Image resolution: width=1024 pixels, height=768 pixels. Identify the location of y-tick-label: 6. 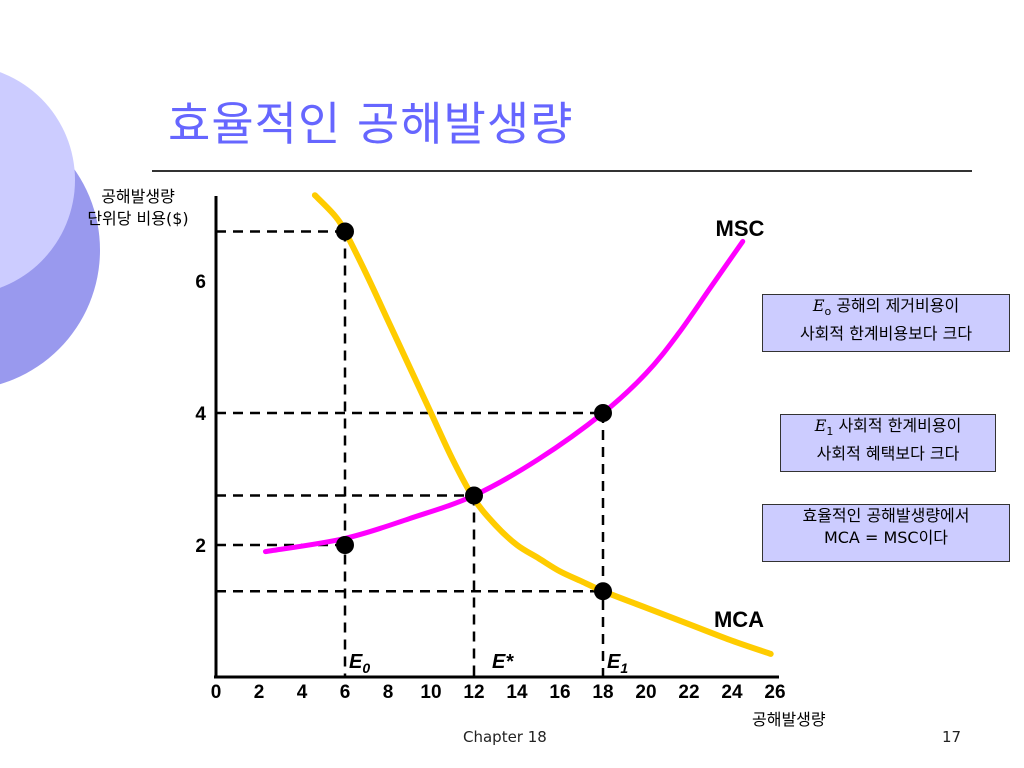
(200, 282).